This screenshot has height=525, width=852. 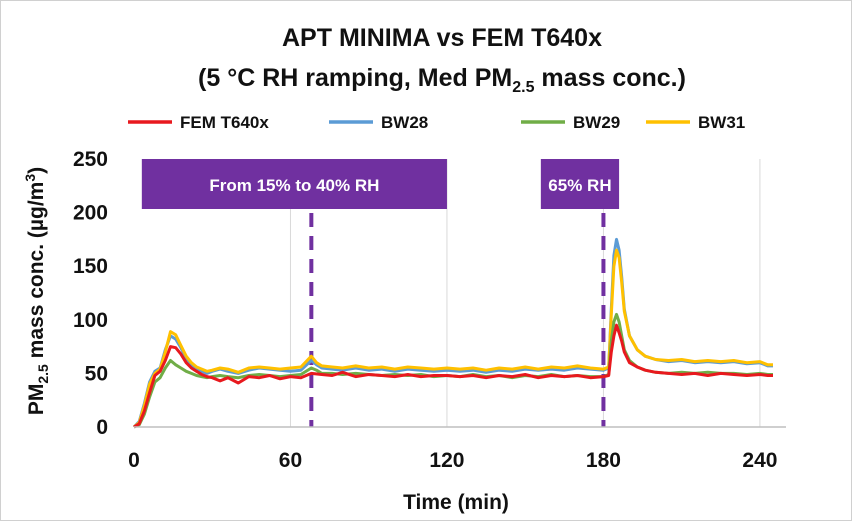 I want to click on title-line2-post: mass conc.), so click(x=609, y=78).